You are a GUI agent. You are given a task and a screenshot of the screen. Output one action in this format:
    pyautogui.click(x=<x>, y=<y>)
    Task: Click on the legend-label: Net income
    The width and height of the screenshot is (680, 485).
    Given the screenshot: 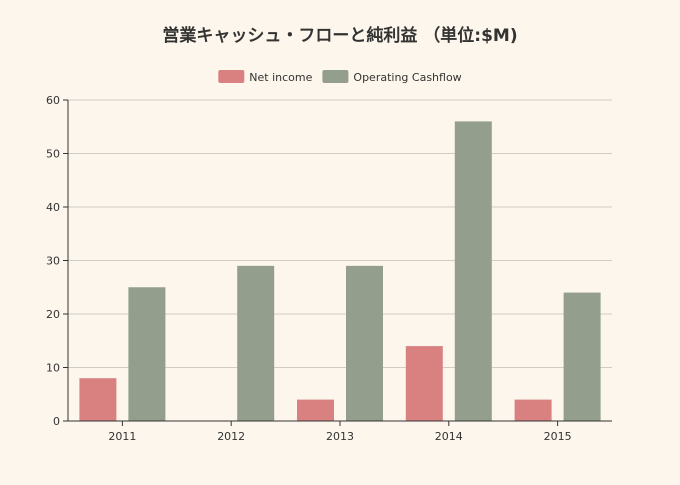 What is the action you would take?
    pyautogui.click(x=280, y=77)
    